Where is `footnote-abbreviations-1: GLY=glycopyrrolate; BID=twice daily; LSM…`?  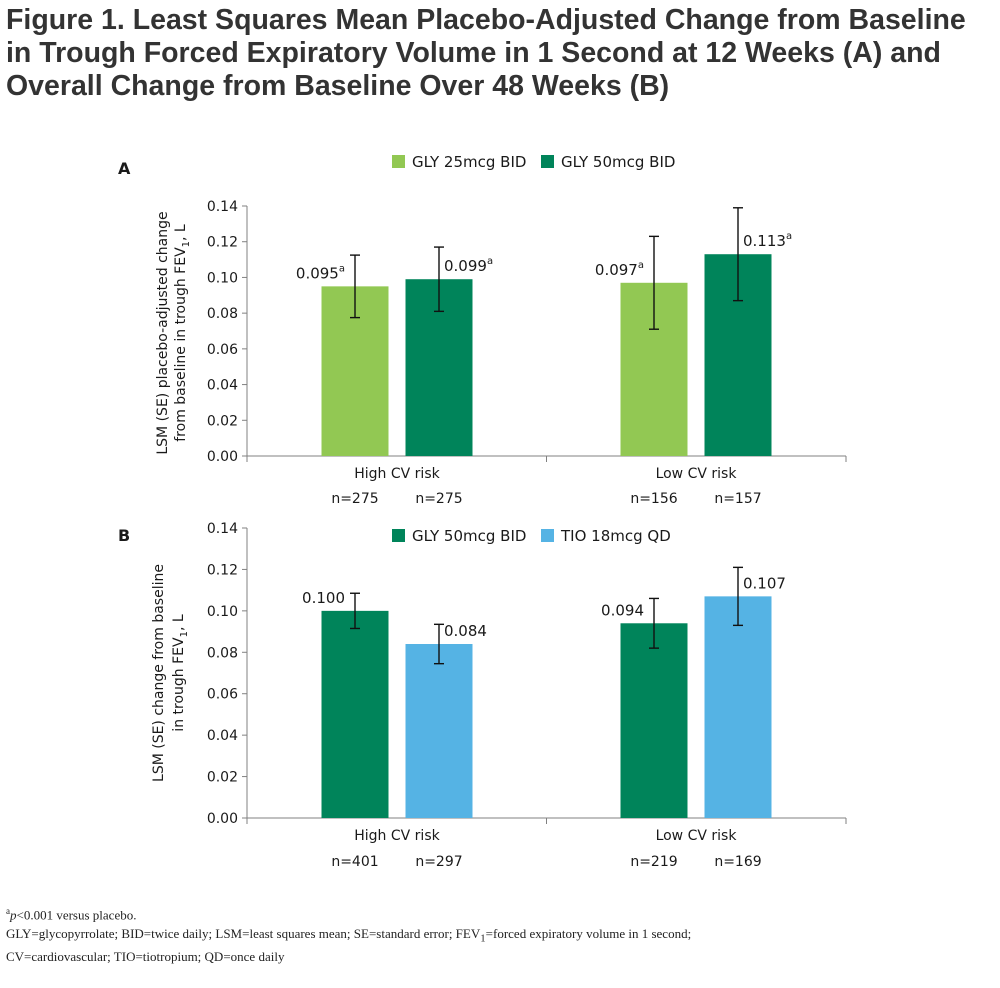 footnote-abbreviations-1: GLY=glycopyrrolate; BID=twice daily; LSM… is located at coordinates (501, 936).